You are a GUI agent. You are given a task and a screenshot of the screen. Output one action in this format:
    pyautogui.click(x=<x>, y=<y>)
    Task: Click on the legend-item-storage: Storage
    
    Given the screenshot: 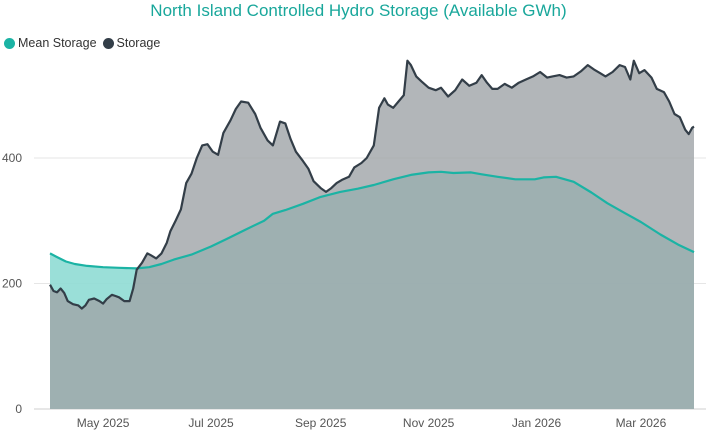 What is the action you would take?
    pyautogui.click(x=131, y=43)
    